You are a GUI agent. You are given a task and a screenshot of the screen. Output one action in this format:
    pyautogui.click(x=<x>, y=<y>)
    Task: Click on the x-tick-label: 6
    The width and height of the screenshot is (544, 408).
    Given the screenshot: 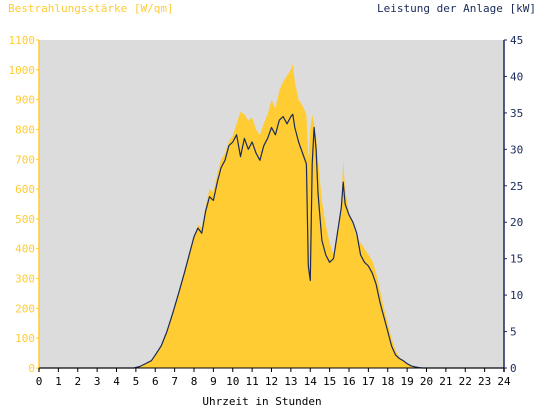 What is the action you would take?
    pyautogui.click(x=155, y=381)
    